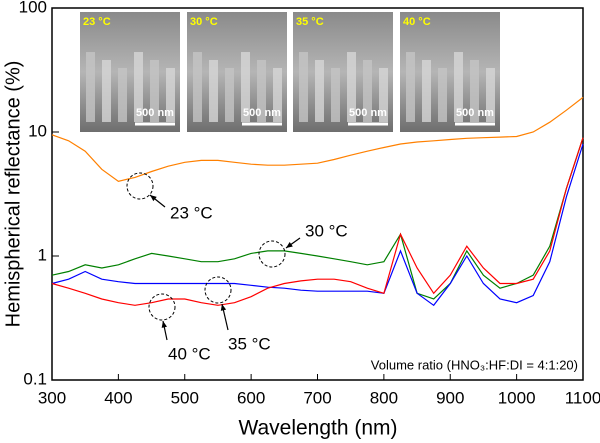 Image resolution: width=600 pixels, height=443 pixels. What do you see at coordinates (326, 230) in the screenshot?
I see `series-label: 30 °C` at bounding box center [326, 230].